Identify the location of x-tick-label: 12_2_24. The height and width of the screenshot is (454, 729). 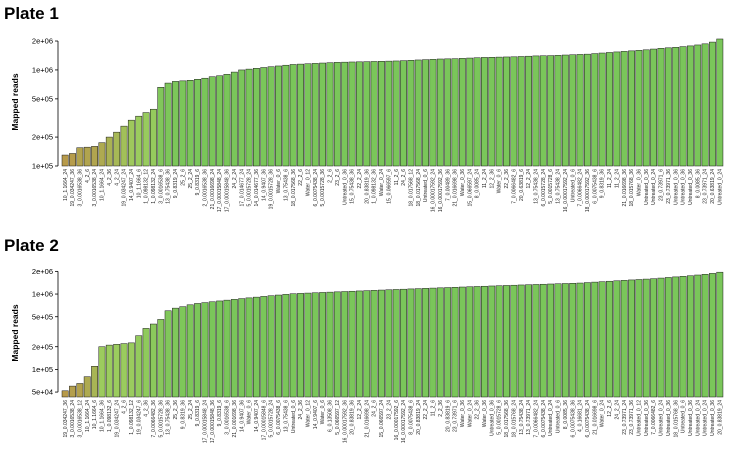
(360, 410).